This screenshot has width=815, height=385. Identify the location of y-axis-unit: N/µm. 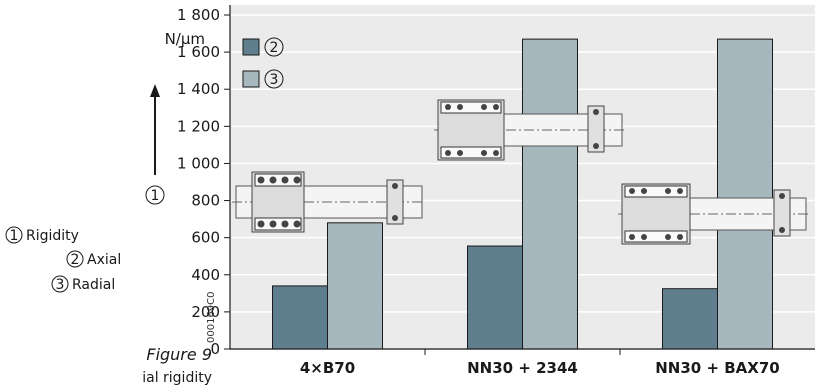
(185, 39).